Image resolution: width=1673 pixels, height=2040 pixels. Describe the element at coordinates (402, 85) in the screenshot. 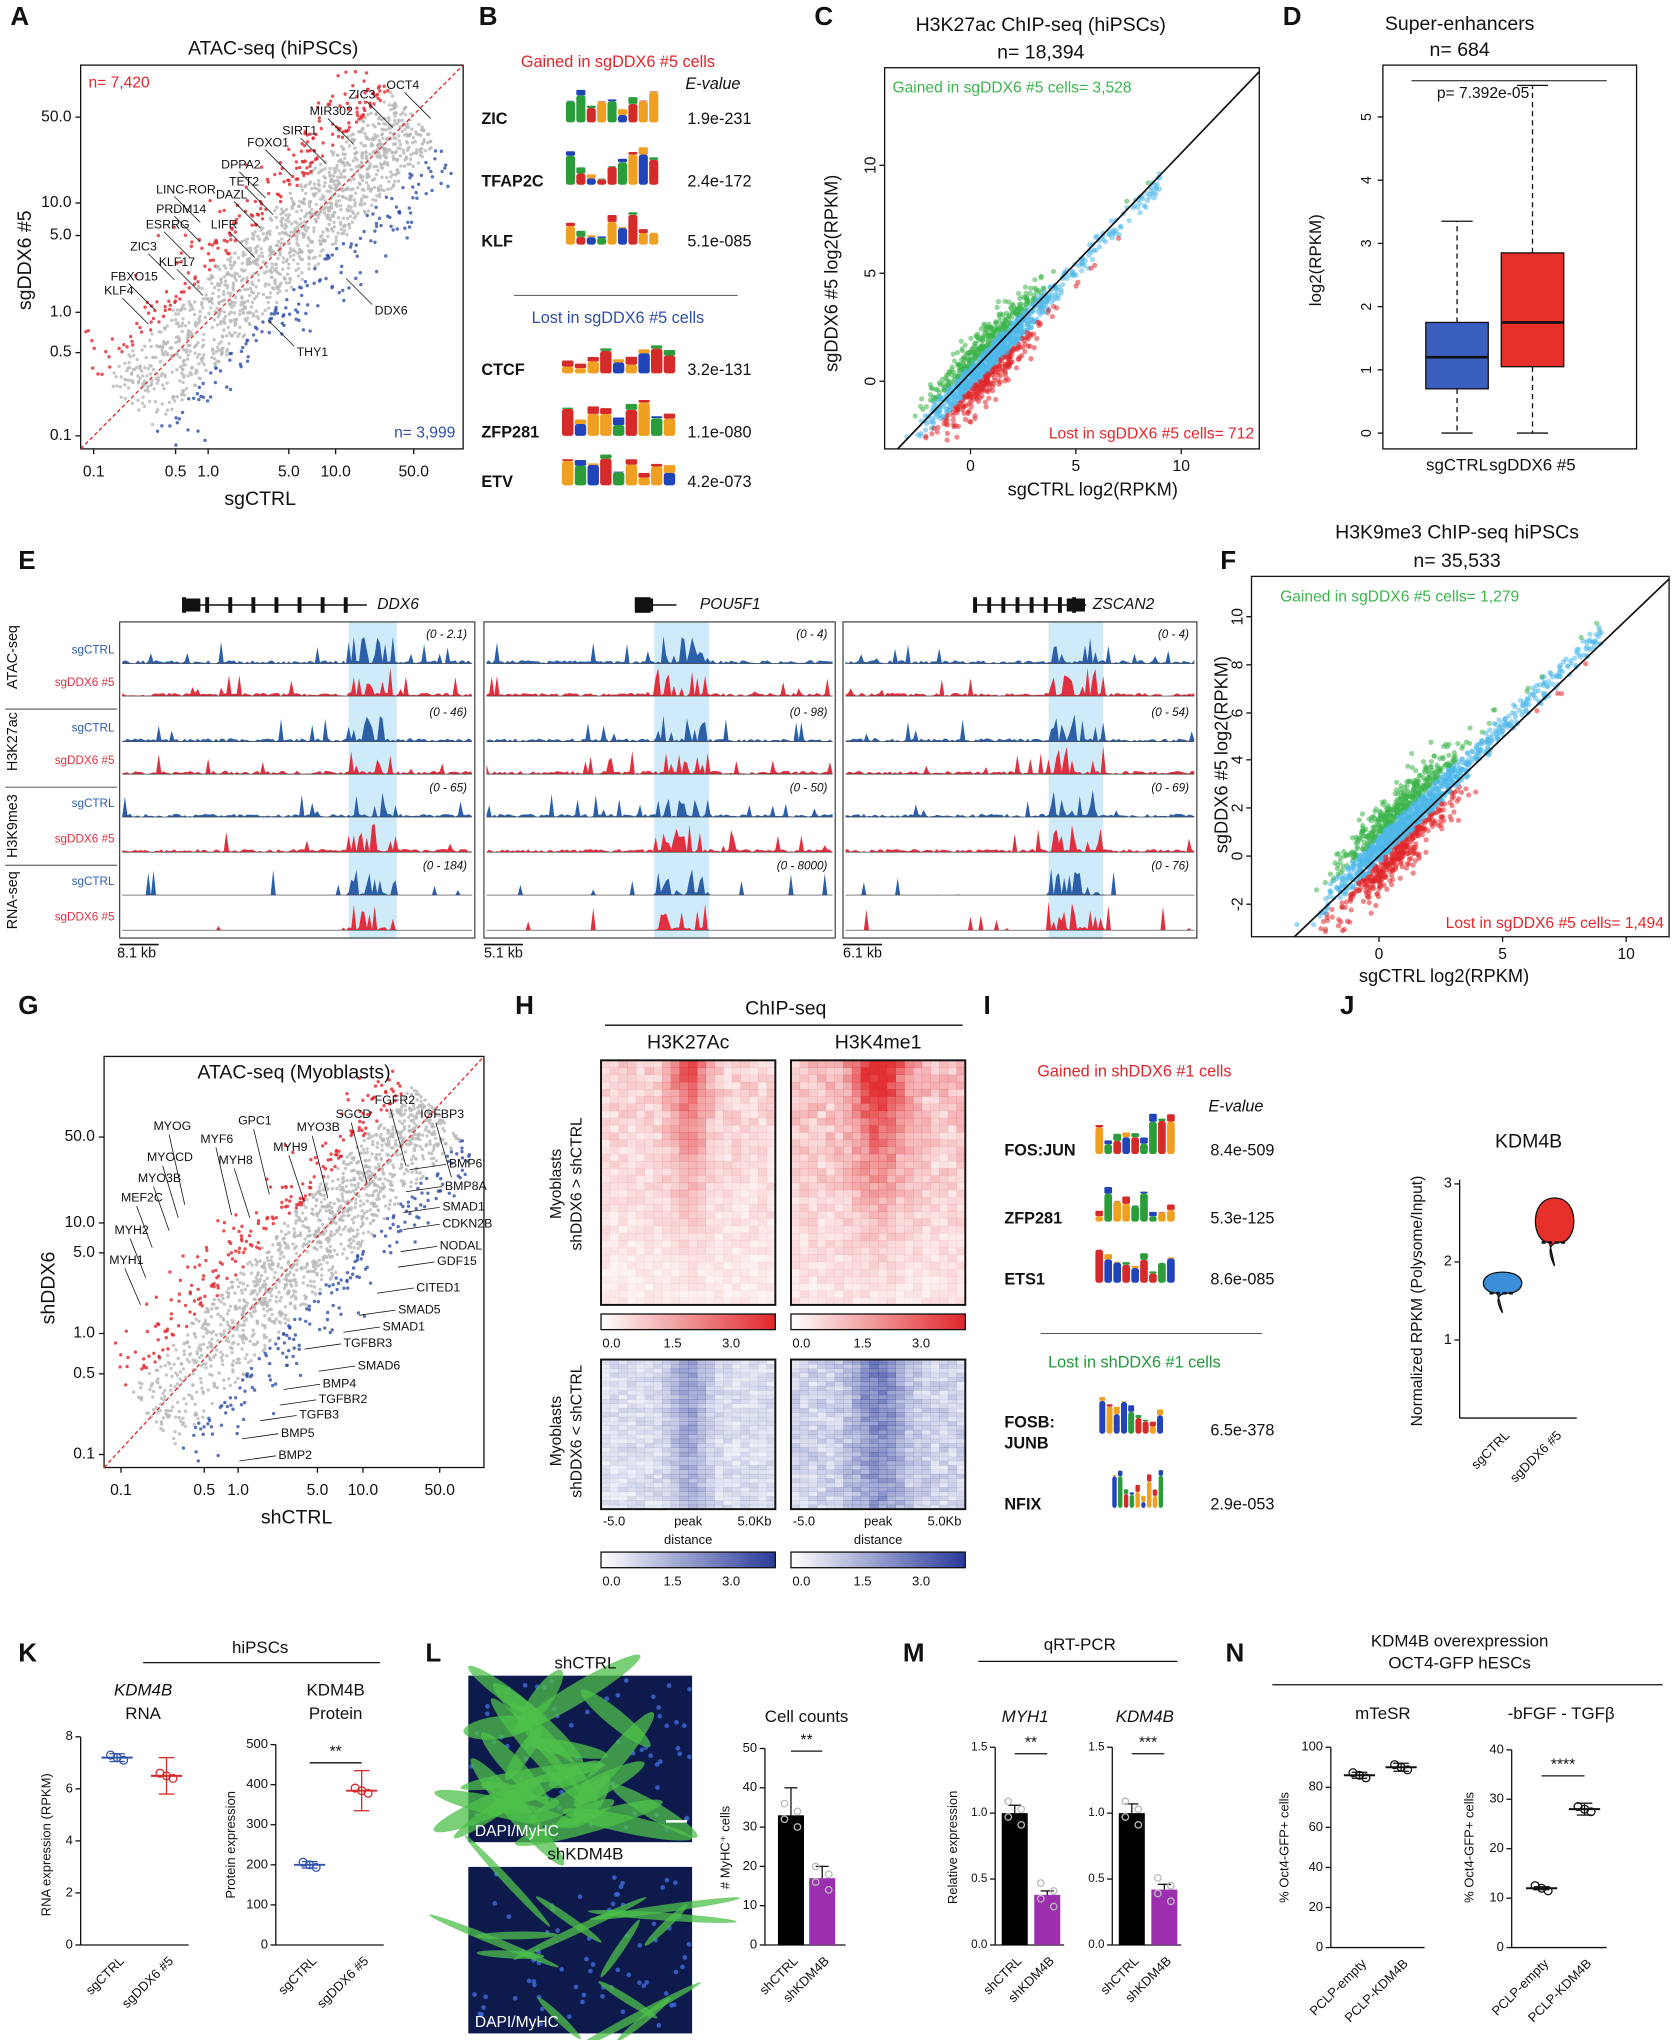

I see `gene-label: OCT4` at that location.